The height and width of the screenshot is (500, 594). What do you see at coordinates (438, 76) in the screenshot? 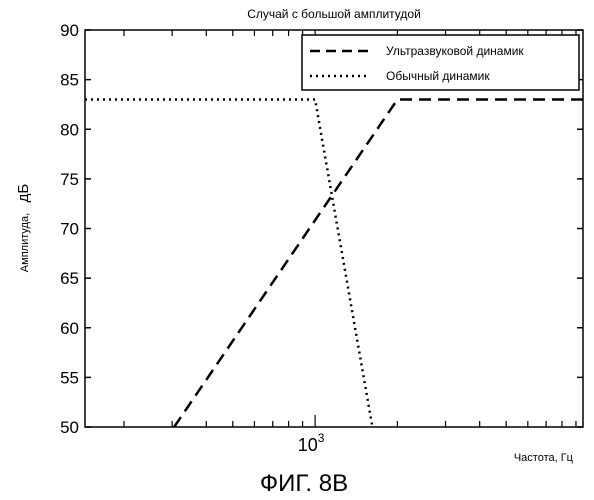
I see `legend-label-conventional: Обычный динамик` at bounding box center [438, 76].